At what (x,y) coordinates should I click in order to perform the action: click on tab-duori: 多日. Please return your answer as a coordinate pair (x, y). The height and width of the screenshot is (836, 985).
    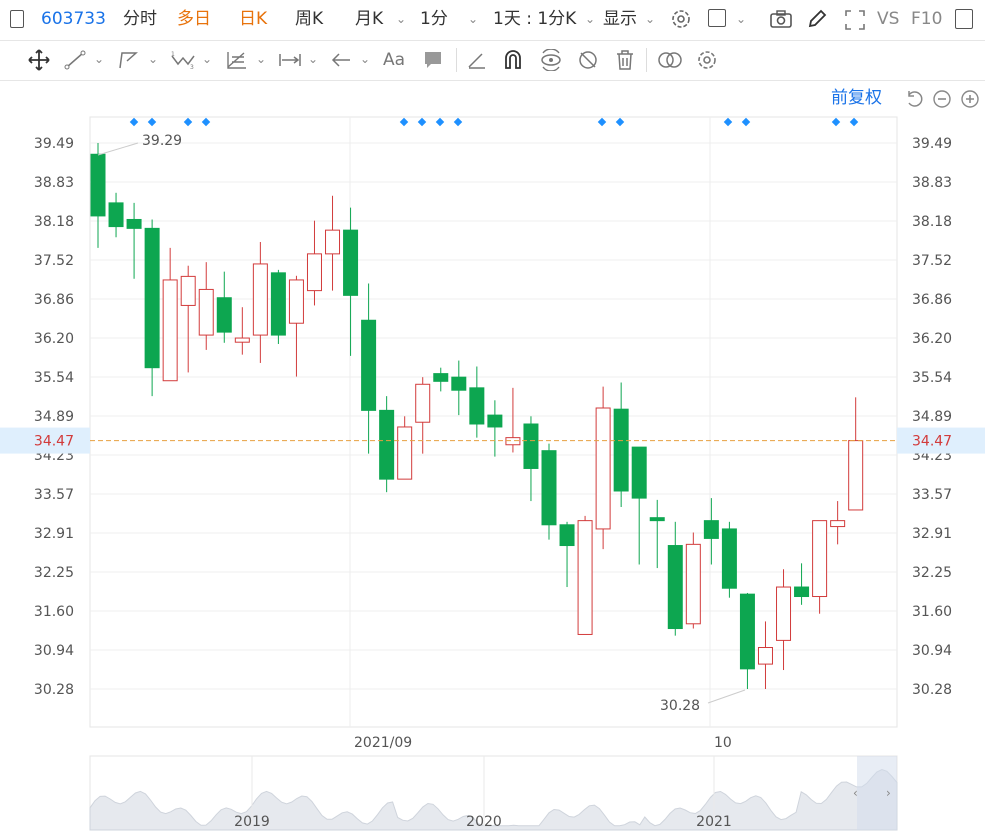
    Looking at the image, I should click on (194, 19).